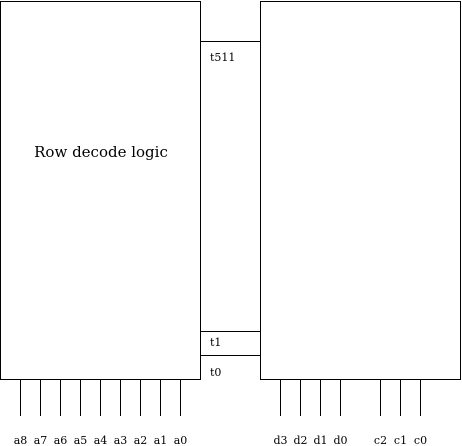 This screenshot has height=446, width=462. What do you see at coordinates (280, 440) in the screenshot?
I see `data-pin-label-d3: d3` at bounding box center [280, 440].